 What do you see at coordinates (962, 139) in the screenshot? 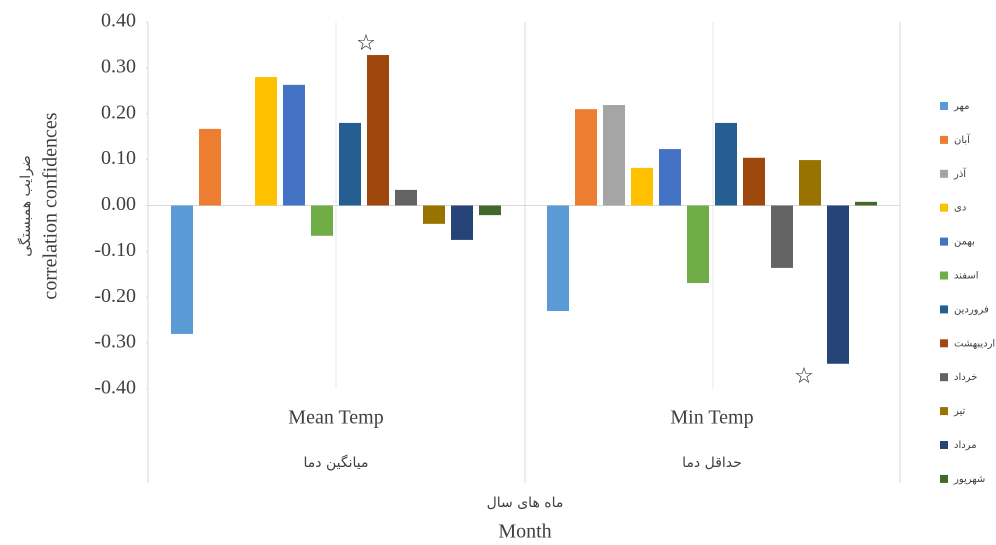
I see `legend-label: آبان` at bounding box center [962, 139].